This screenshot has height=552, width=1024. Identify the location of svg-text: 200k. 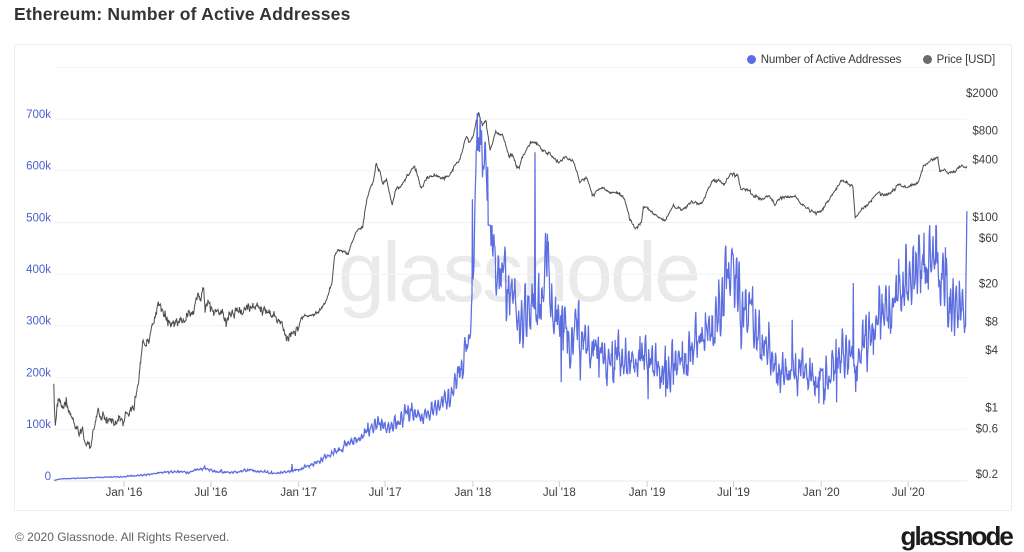
(38, 373).